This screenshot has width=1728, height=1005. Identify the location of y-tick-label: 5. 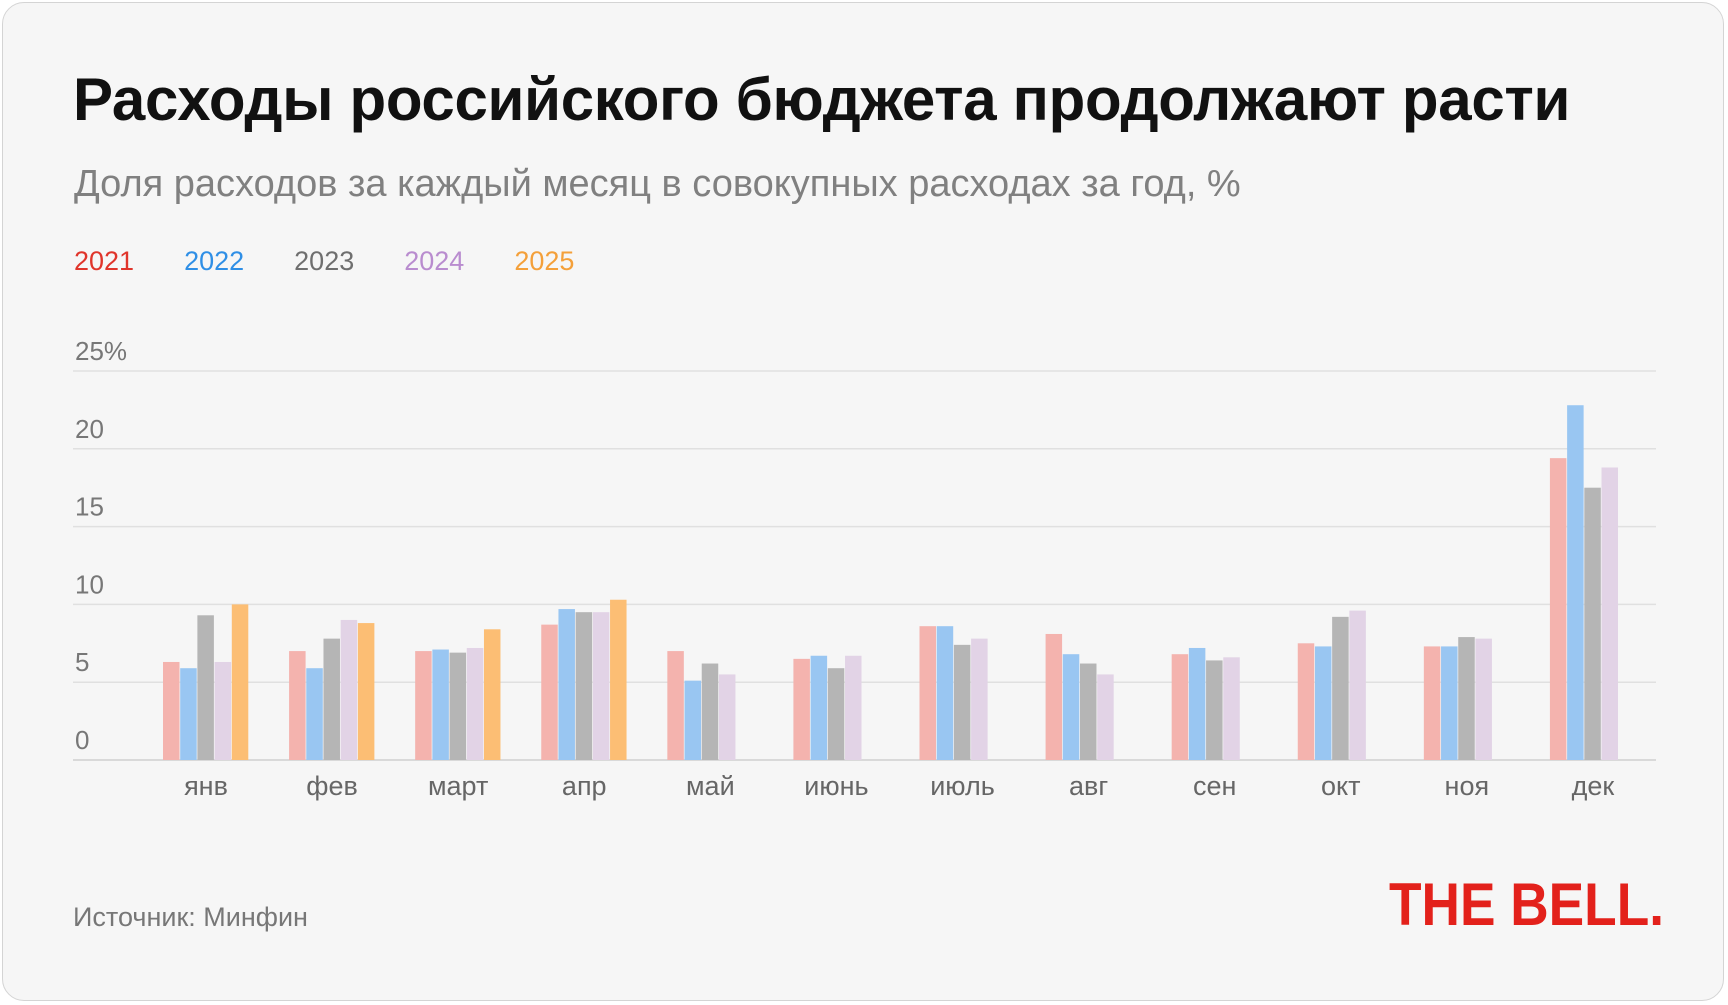
(82, 662).